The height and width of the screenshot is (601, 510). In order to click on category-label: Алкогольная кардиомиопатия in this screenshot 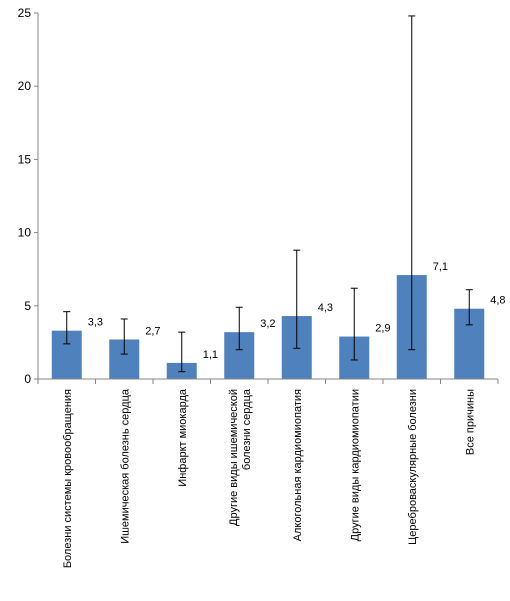, I will do `click(298, 465)`.